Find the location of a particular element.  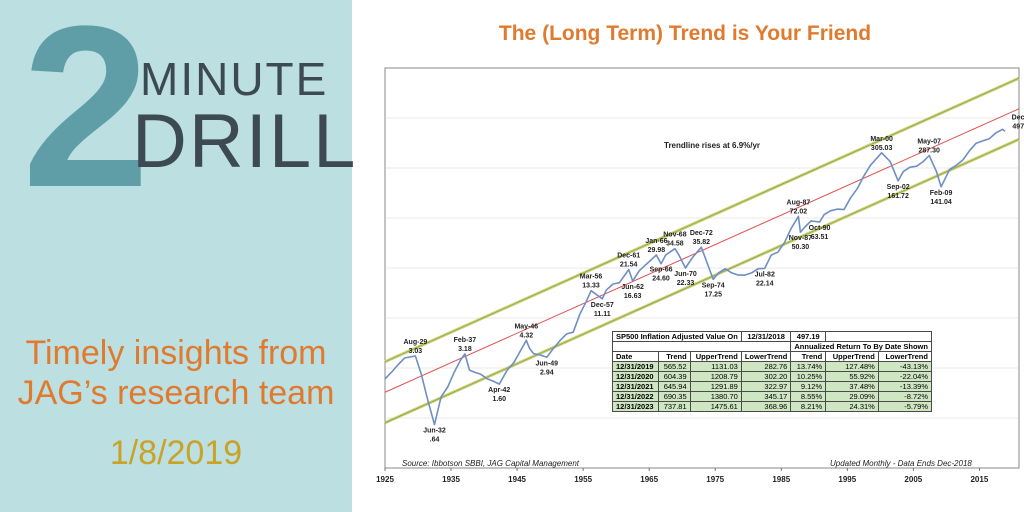

table-value-cell: 1475.61 is located at coordinates (715, 406).